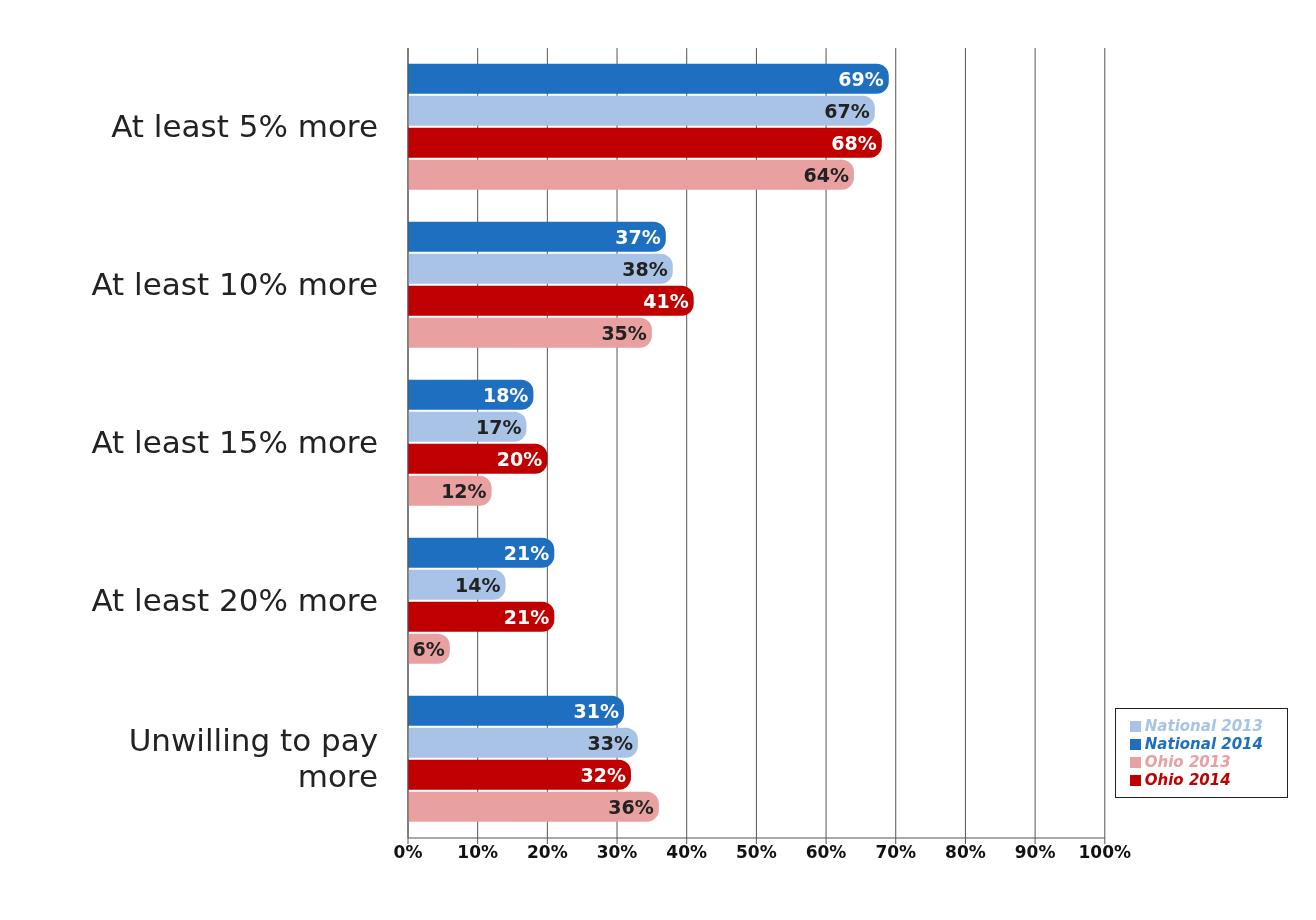 This screenshot has width=1316, height=920. I want to click on x-tick-label: 10%, so click(478, 852).